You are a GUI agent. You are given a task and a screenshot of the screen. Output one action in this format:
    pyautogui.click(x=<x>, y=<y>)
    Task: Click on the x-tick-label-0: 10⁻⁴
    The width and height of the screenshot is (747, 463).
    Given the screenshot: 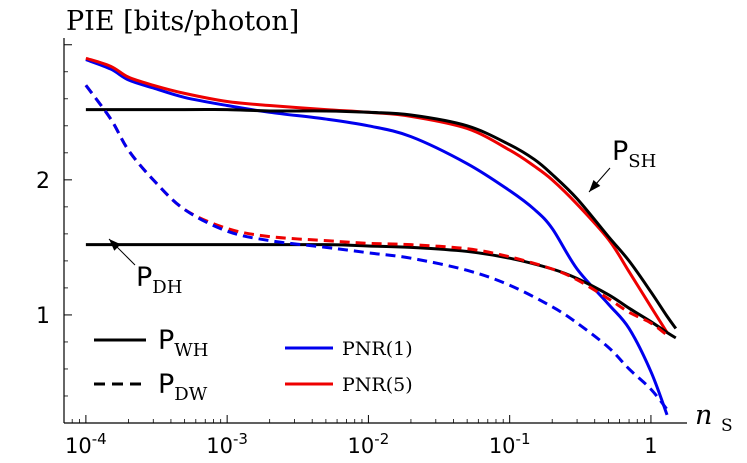 What is the action you would take?
    pyautogui.click(x=86, y=444)
    